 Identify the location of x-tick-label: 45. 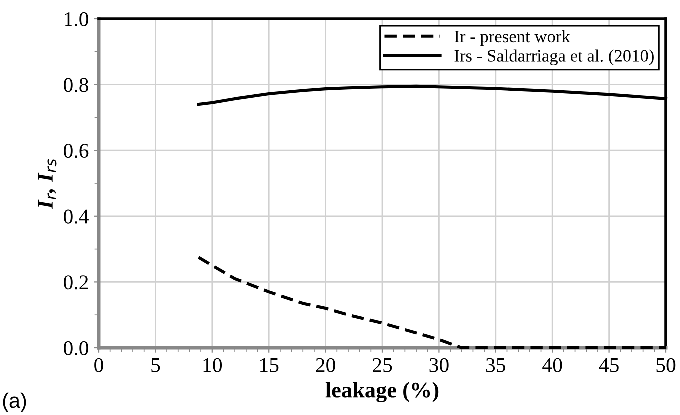
(609, 365).